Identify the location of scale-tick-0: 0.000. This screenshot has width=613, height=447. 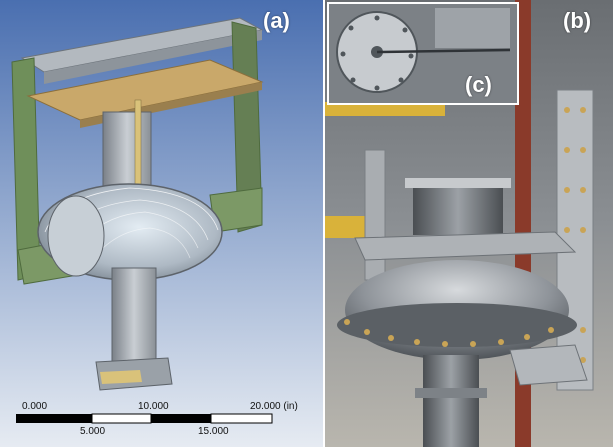
(35, 406).